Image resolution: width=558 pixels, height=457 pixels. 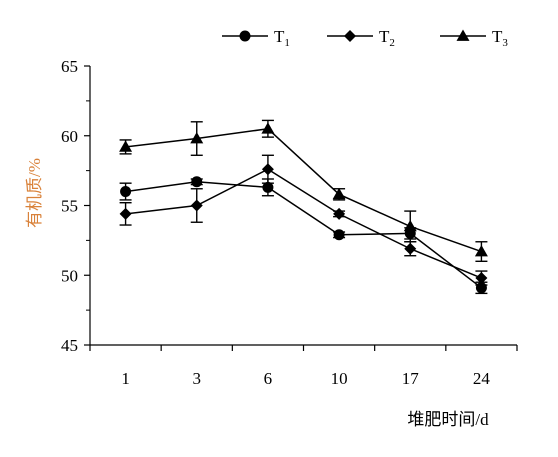 I want to click on legend-subscript: 1, so click(x=287, y=43).